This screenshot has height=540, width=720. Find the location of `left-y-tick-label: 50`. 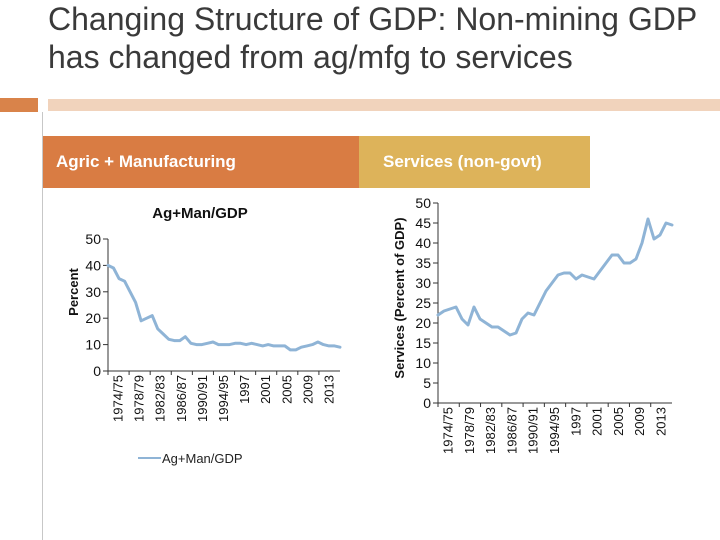

left-y-tick-label: 50 is located at coordinates (93, 239).